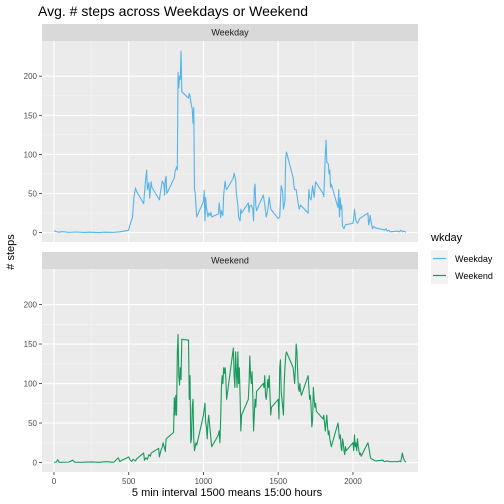  I want to click on legend: wkday Weekday Weekend, so click(461, 258).